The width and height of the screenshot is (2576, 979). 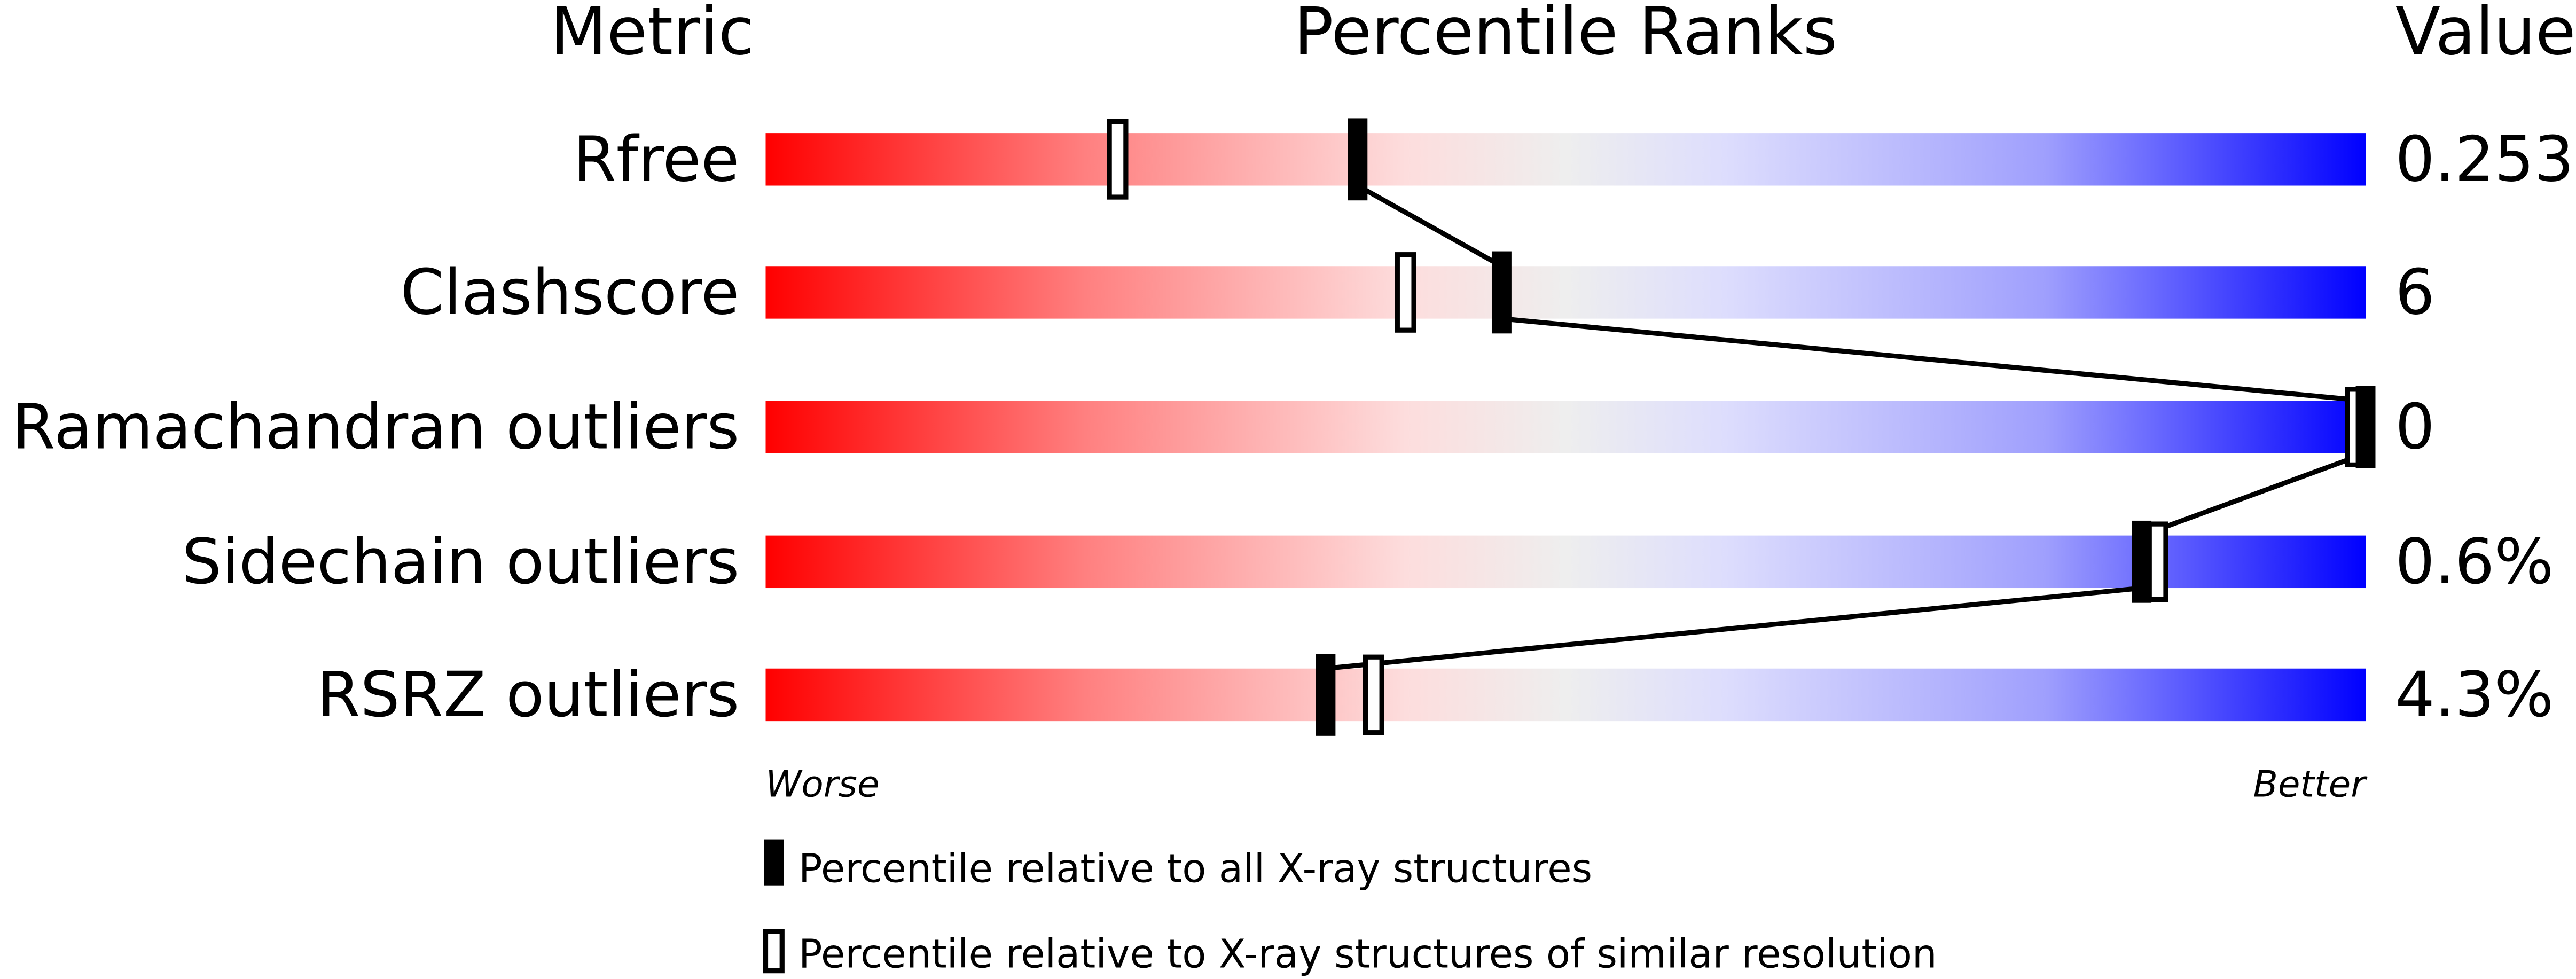 I want to click on metric-label: Rfree, so click(x=656, y=159).